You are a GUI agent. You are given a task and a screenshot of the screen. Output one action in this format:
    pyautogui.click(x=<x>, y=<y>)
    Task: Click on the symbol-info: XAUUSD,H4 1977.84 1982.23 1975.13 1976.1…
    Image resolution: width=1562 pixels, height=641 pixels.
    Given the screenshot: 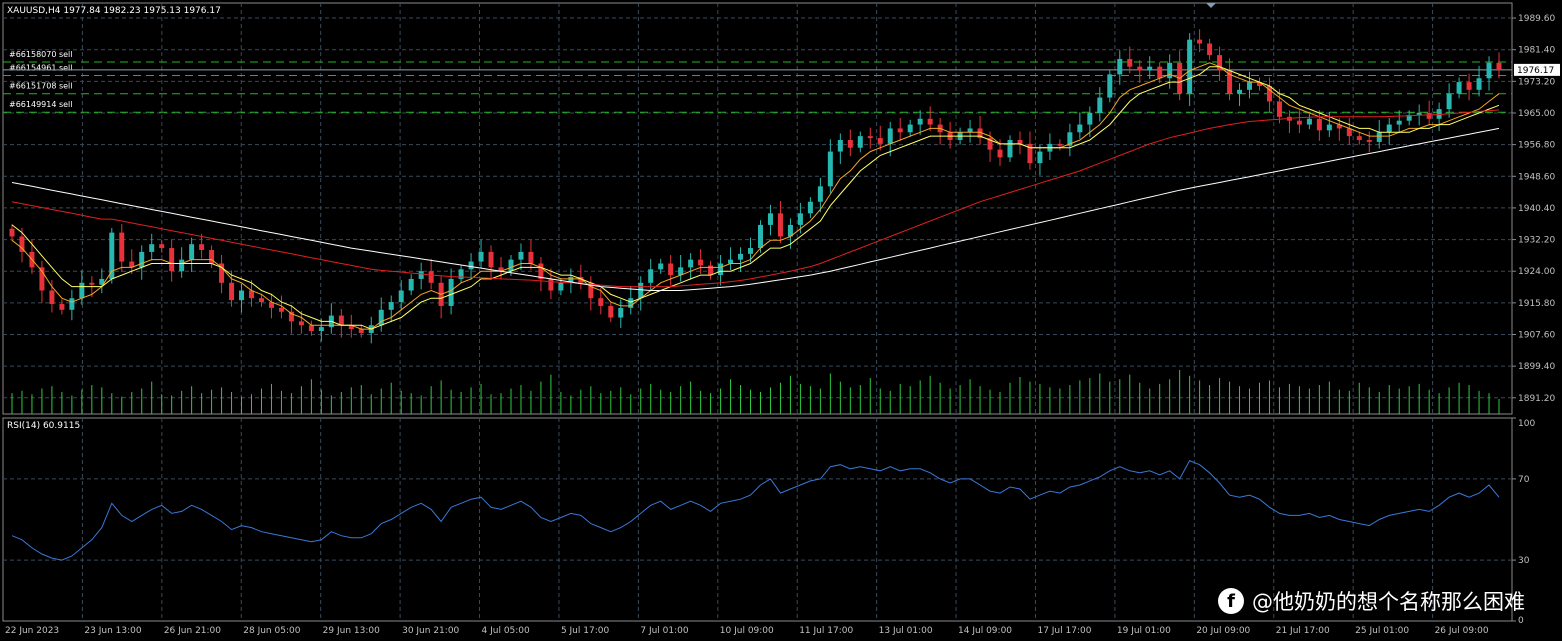 What is the action you would take?
    pyautogui.click(x=114, y=11)
    